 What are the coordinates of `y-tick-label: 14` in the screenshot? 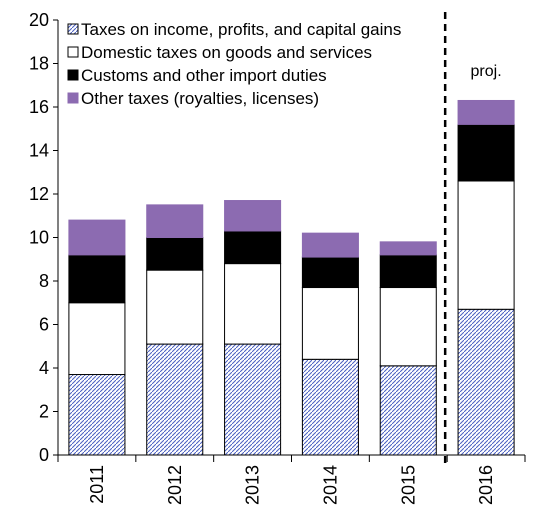 It's located at (39, 151).